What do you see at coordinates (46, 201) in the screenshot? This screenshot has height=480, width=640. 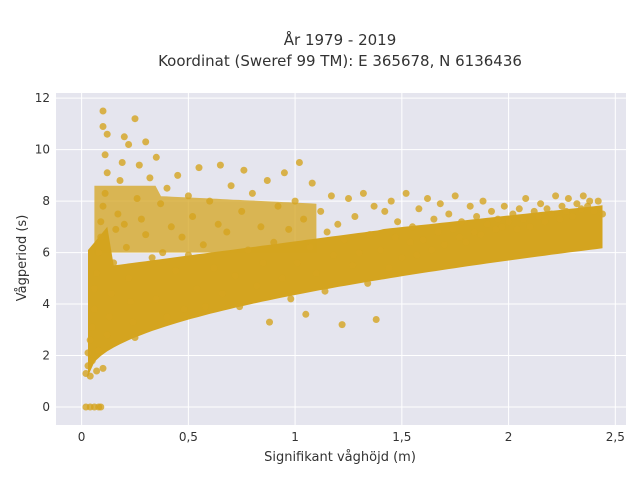 I see `y-tick-label: 8` at bounding box center [46, 201].